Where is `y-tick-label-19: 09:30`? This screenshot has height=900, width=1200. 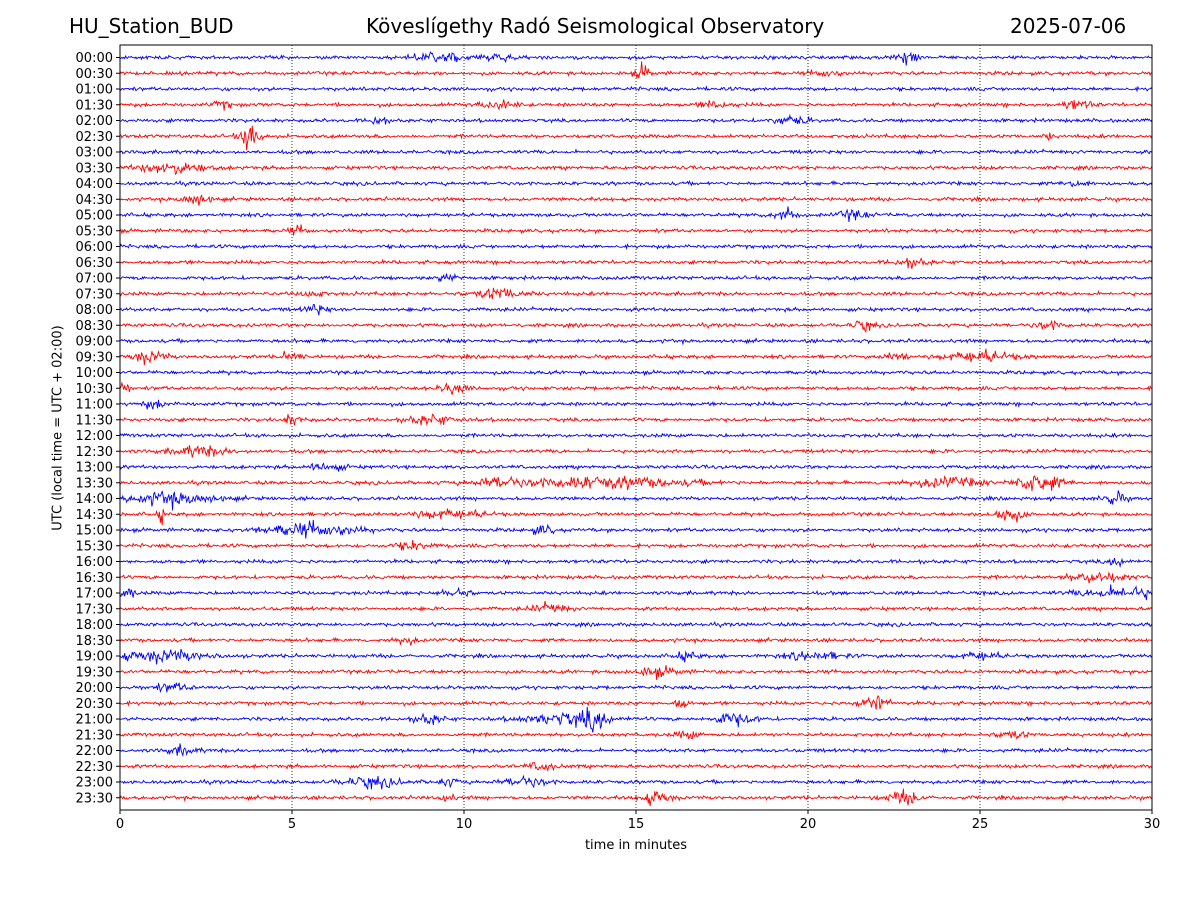
y-tick-label-19: 09:30 is located at coordinates (94, 357).